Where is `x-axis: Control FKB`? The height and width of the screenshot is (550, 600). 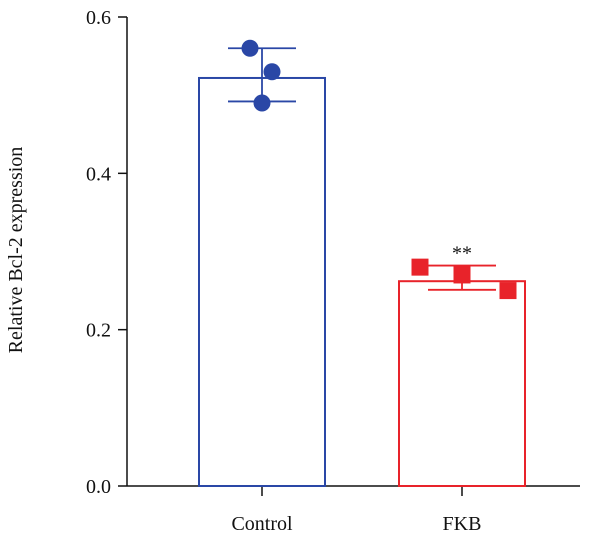 x-axis: Control FKB is located at coordinates (353, 510).